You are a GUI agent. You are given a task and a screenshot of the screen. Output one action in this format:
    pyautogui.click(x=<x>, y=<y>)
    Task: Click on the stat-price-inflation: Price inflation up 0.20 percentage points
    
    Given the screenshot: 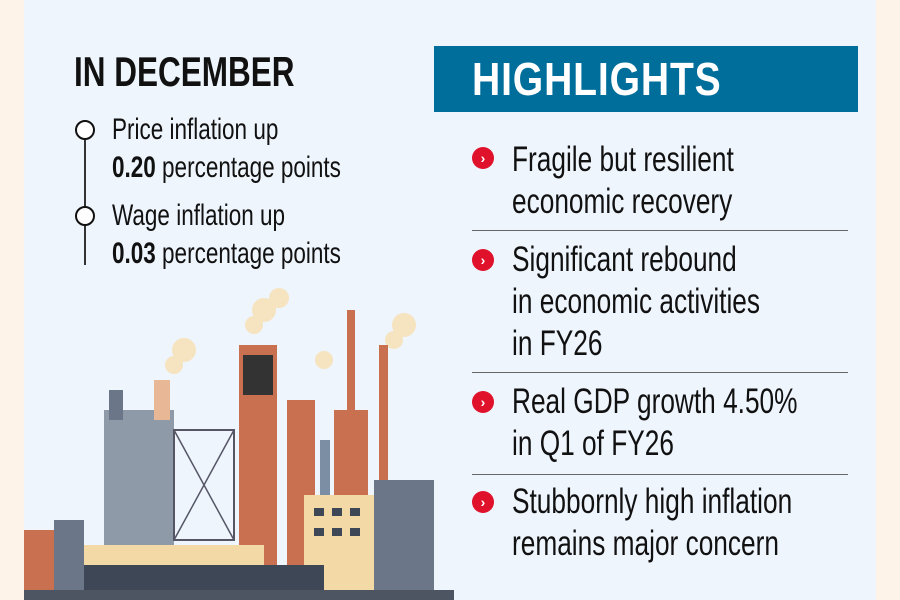 What is the action you would take?
    pyautogui.click(x=226, y=148)
    